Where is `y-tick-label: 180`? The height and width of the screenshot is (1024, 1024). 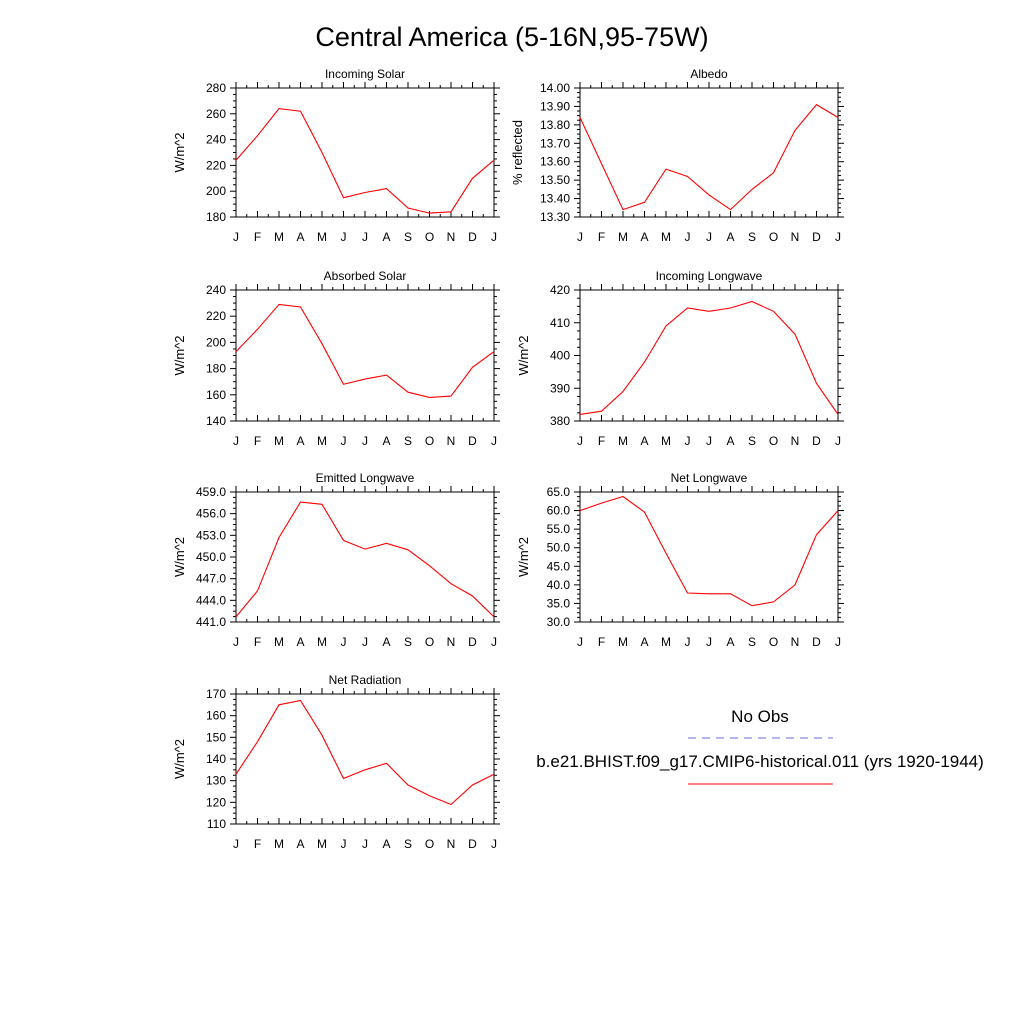 y-tick-label: 180 is located at coordinates (216, 217).